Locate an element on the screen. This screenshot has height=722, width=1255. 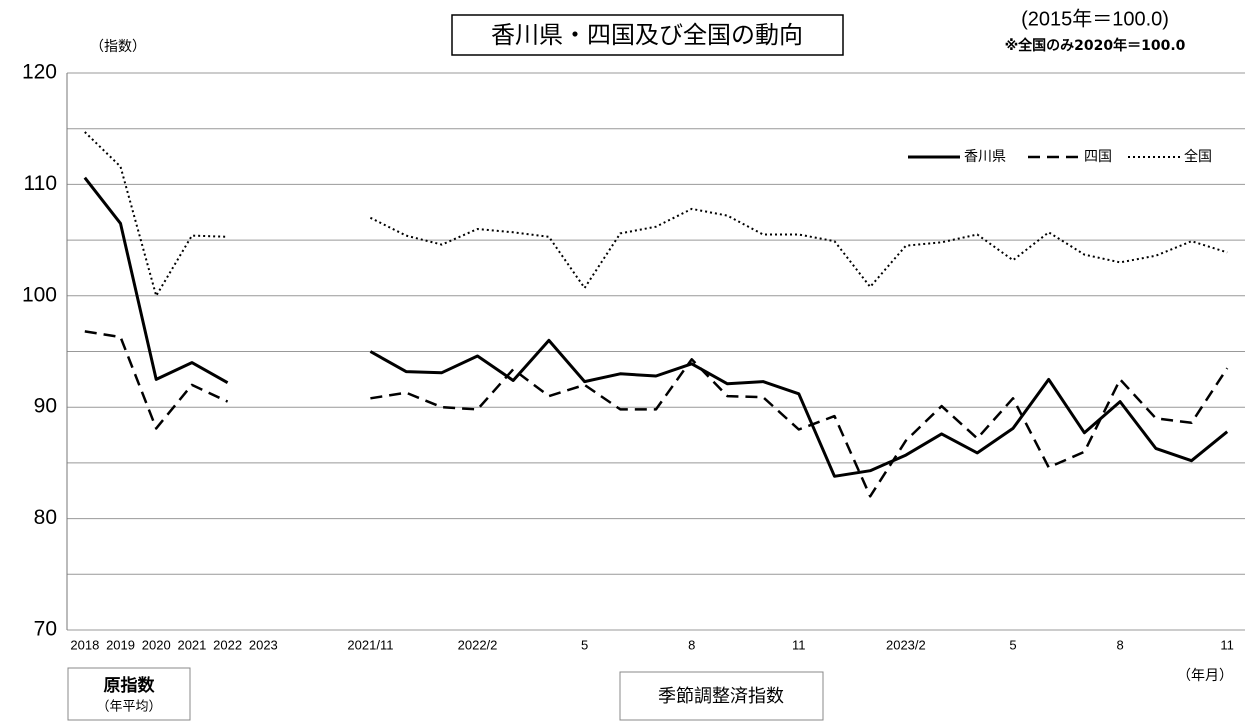
x-tick-label: 2023 is located at coordinates (263, 644).